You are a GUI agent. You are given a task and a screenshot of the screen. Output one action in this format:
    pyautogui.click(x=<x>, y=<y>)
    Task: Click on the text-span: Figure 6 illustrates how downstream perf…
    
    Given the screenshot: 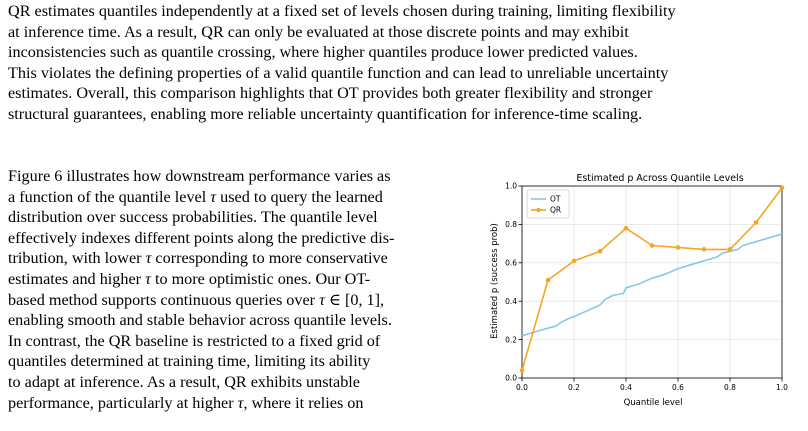 What is the action you would take?
    pyautogui.click(x=199, y=176)
    